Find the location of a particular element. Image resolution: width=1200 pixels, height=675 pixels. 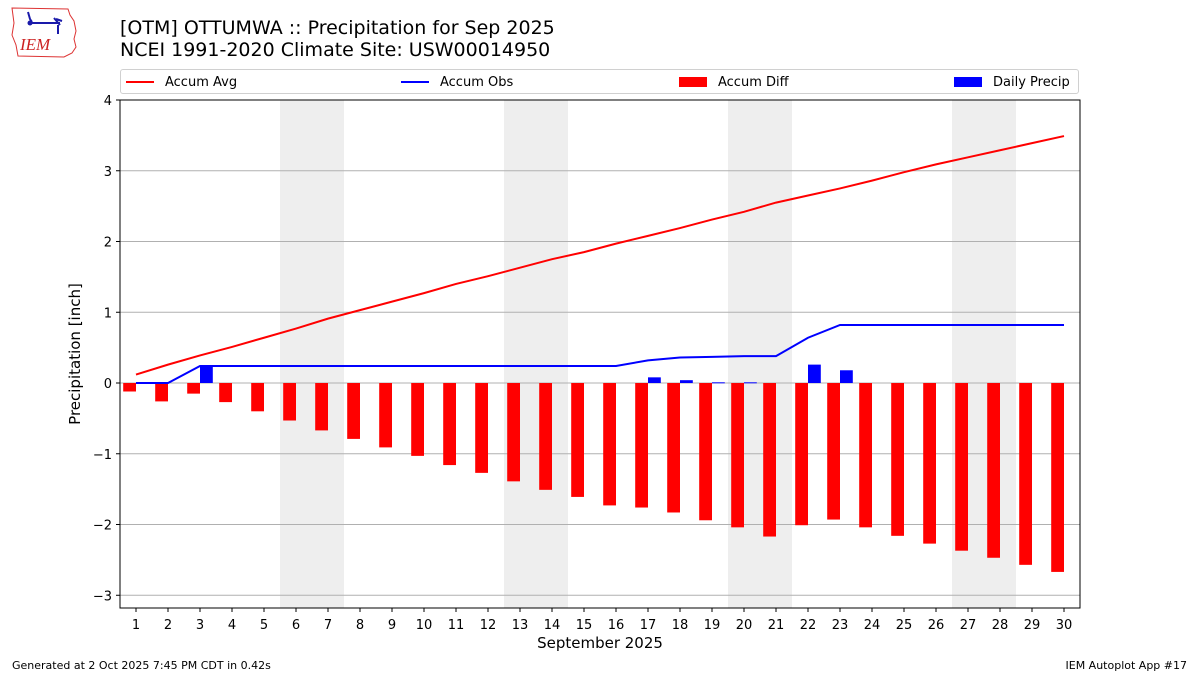

legend-item-accum-diff: Accum Diff is located at coordinates (734, 82).